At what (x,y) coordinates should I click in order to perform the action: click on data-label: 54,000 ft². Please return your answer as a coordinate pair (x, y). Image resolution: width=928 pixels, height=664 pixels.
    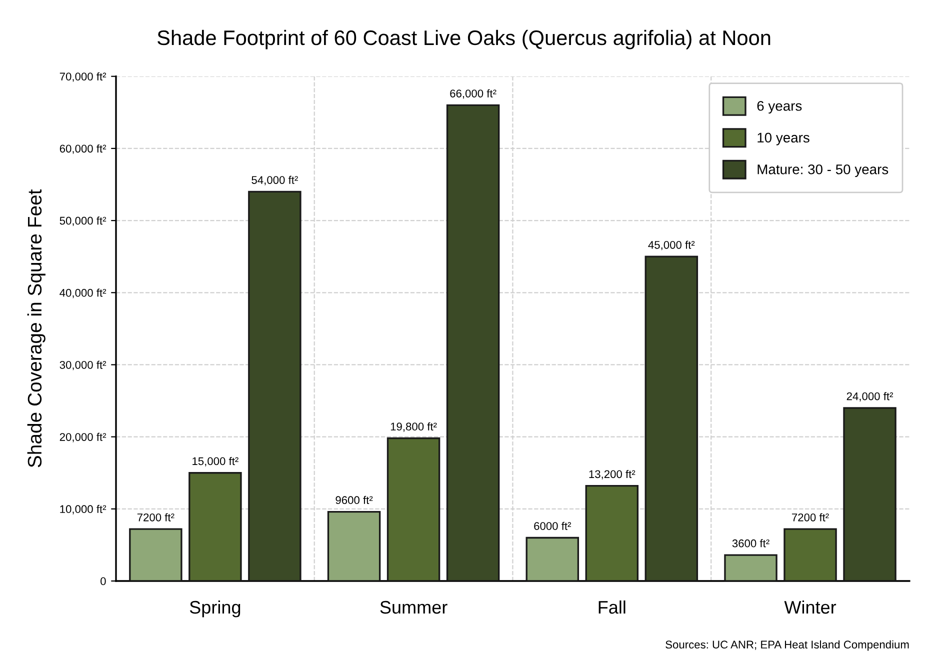
    Looking at the image, I should click on (275, 181).